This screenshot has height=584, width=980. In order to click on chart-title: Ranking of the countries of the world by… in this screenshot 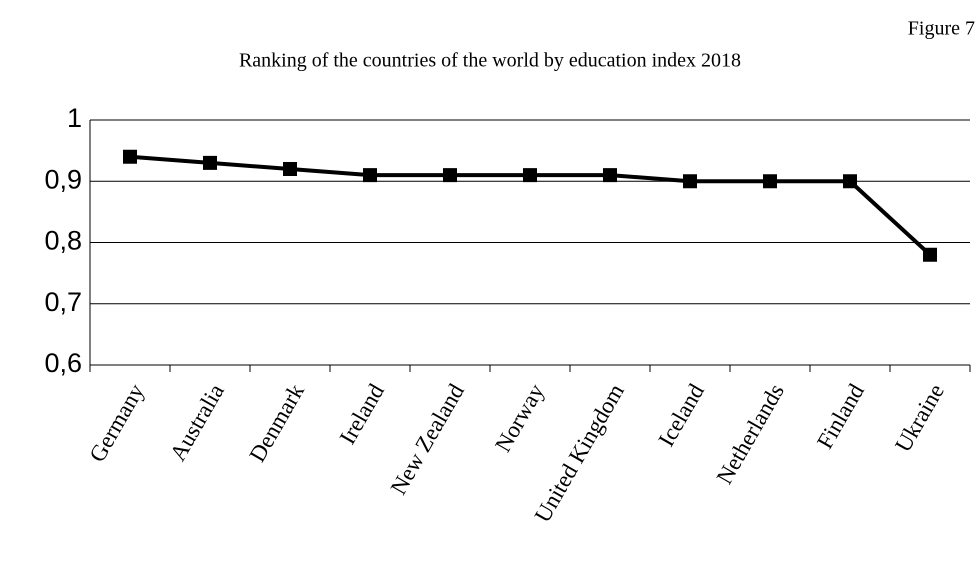, I will do `click(490, 61)`.